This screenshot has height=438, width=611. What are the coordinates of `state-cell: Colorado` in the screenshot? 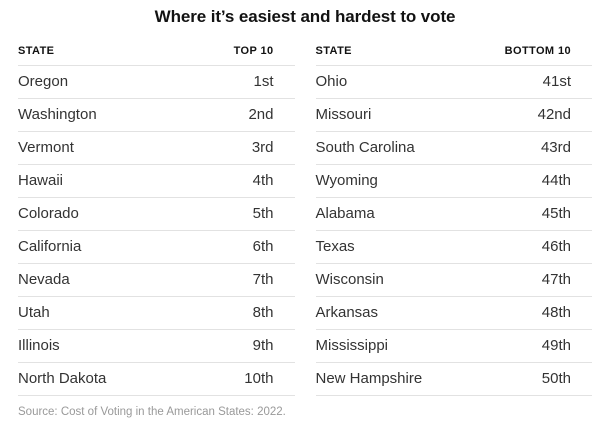 It's located at (106, 214).